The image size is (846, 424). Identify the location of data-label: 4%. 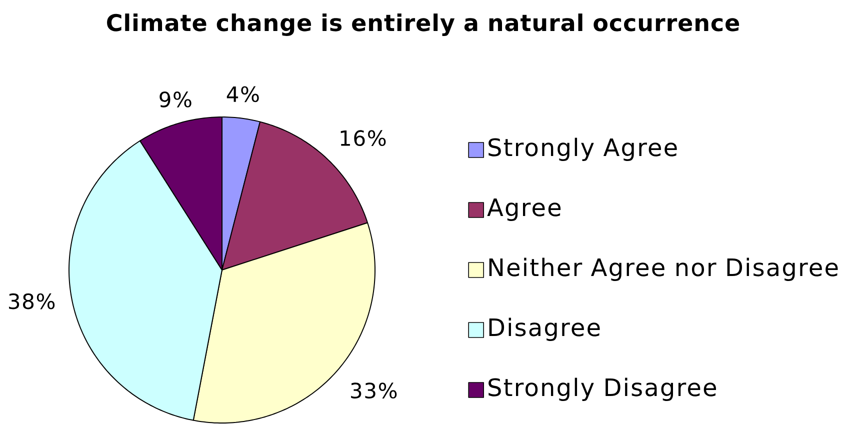
(242, 94).